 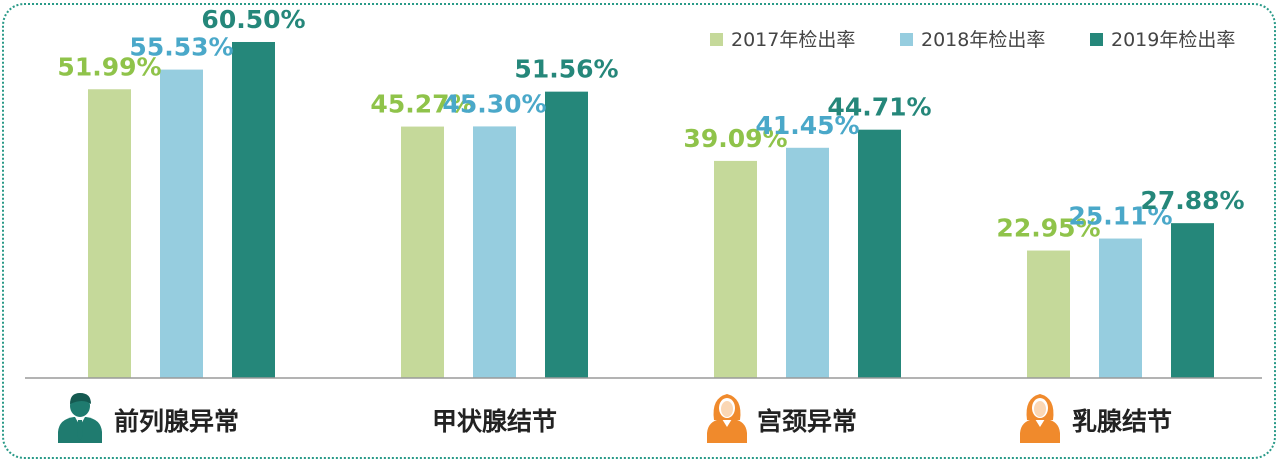 What do you see at coordinates (615, 418) in the screenshot?
I see `category-labels: 前列腺异常 甲状腺结节 宫颈异常 乳腺结节` at bounding box center [615, 418].